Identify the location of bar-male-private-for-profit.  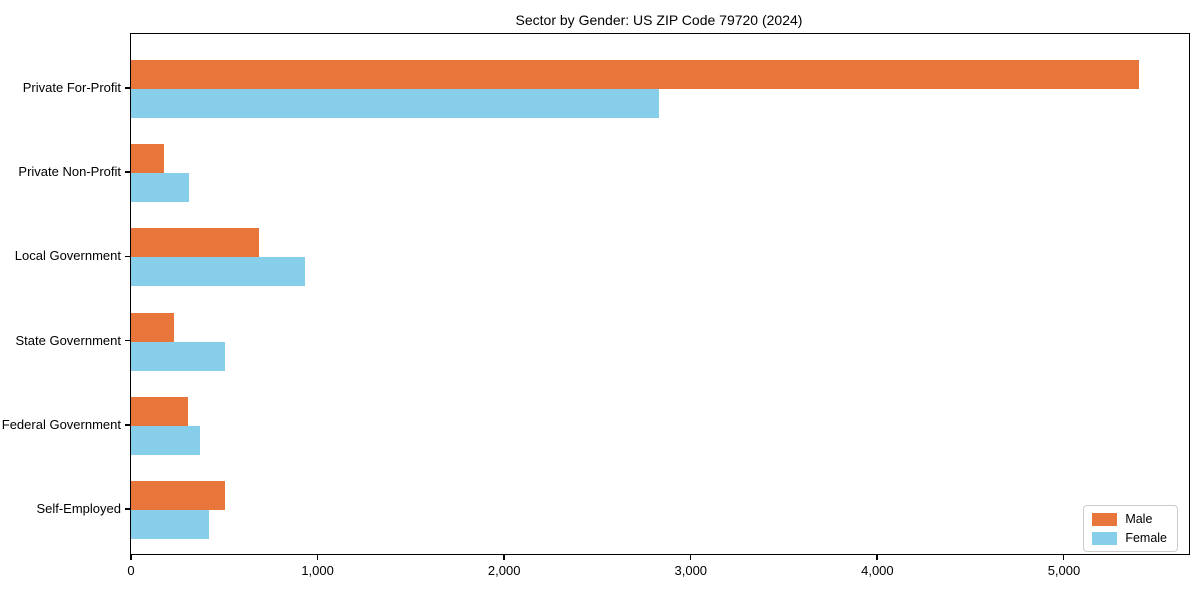
(635, 74).